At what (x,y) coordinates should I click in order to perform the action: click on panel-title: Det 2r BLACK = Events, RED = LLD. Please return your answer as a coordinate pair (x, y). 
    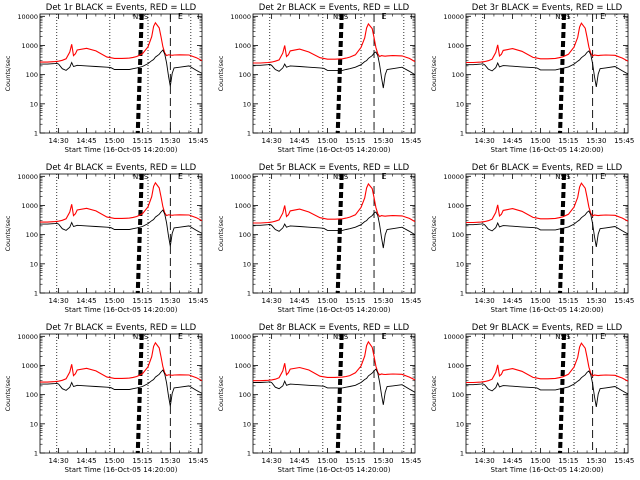
    Looking at the image, I should click on (334, 8).